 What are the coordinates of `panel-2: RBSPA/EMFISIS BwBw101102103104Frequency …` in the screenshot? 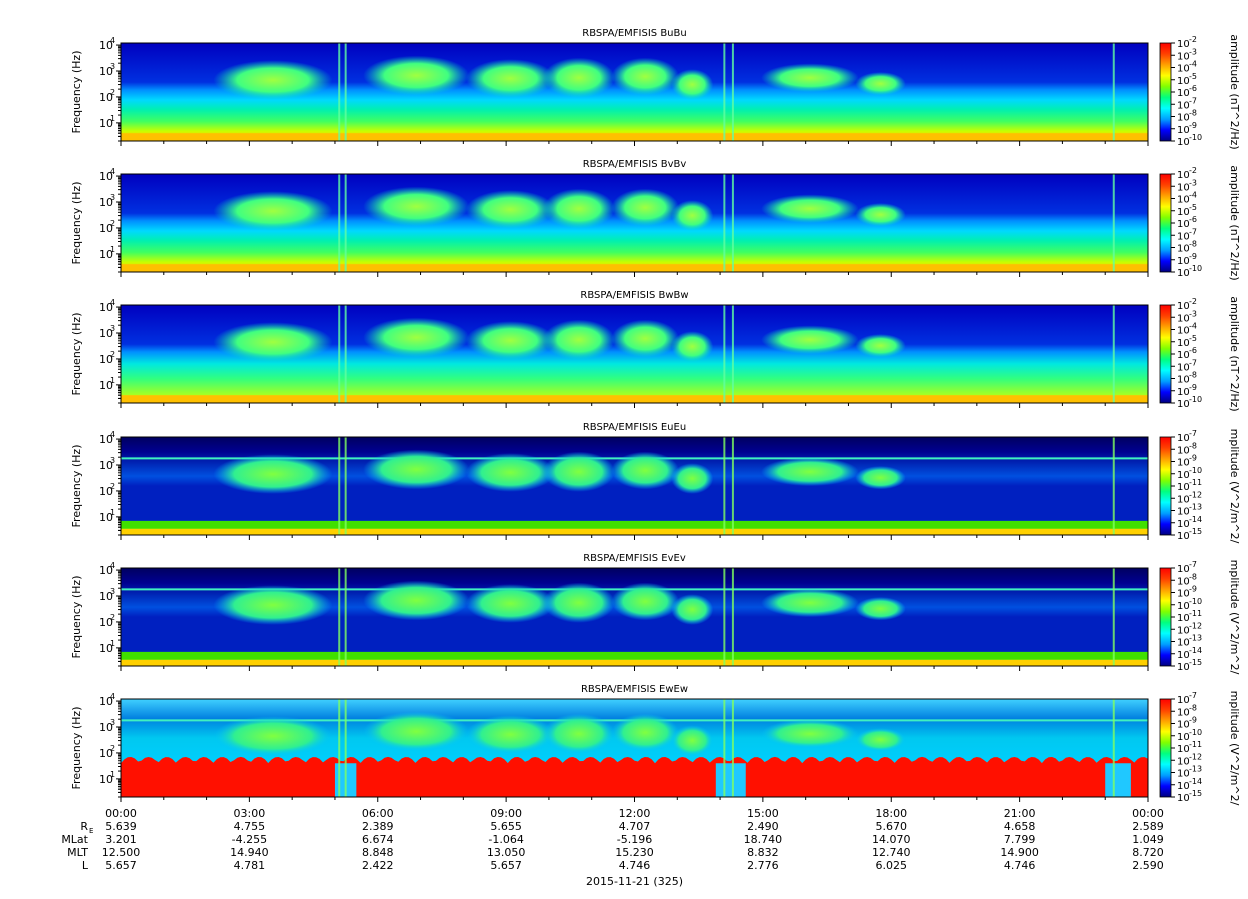 It's located at (655, 351).